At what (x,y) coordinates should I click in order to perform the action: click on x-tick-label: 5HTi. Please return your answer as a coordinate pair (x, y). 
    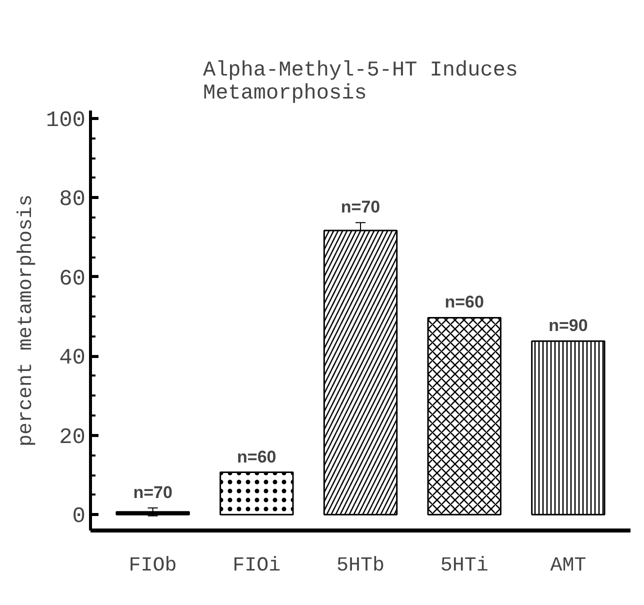
    Looking at the image, I should click on (464, 566).